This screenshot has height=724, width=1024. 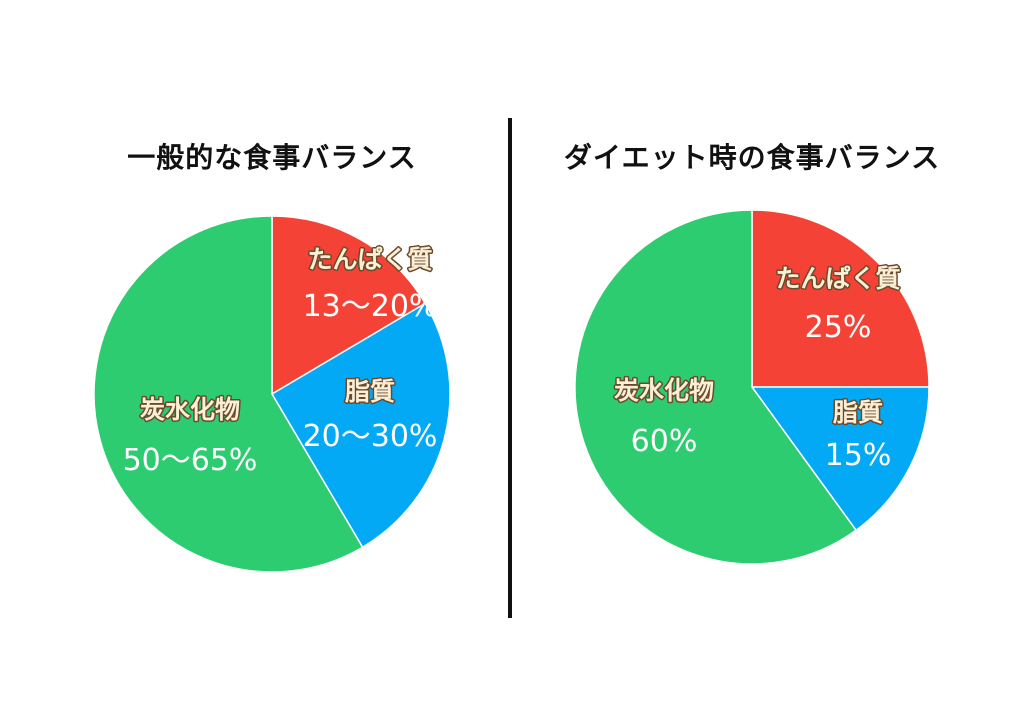 I want to click on divider-line, so click(x=510, y=368).